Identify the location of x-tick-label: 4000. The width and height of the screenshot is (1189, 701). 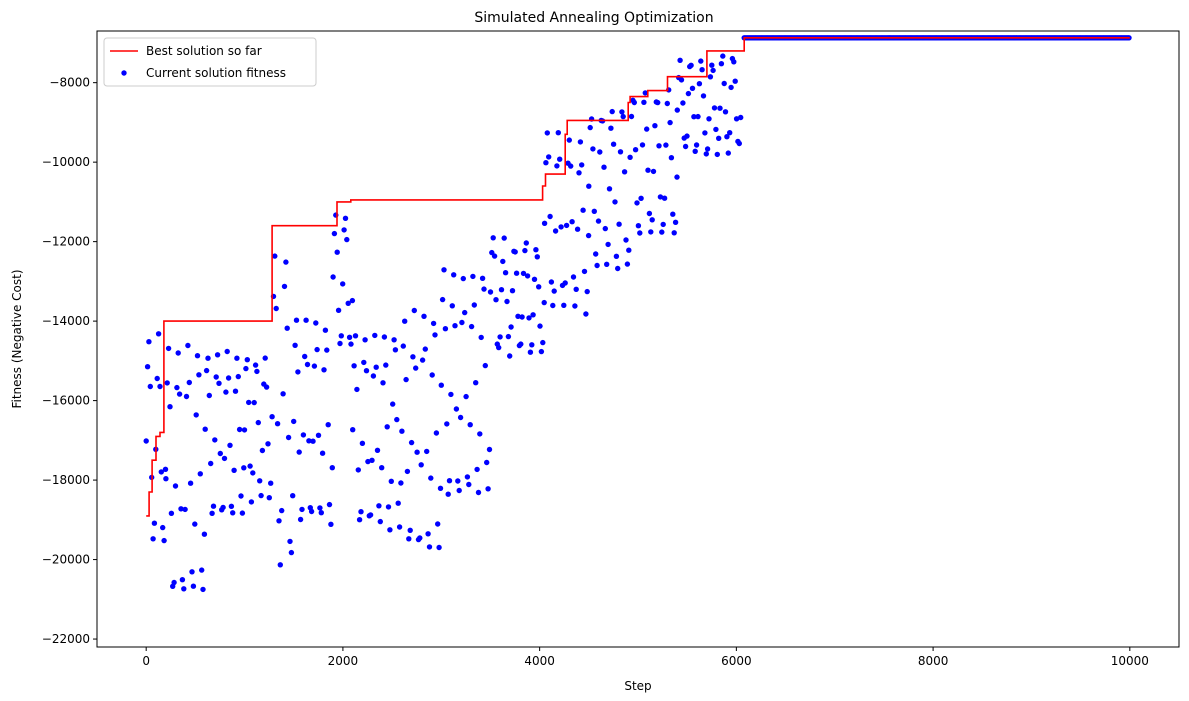
(539, 661).